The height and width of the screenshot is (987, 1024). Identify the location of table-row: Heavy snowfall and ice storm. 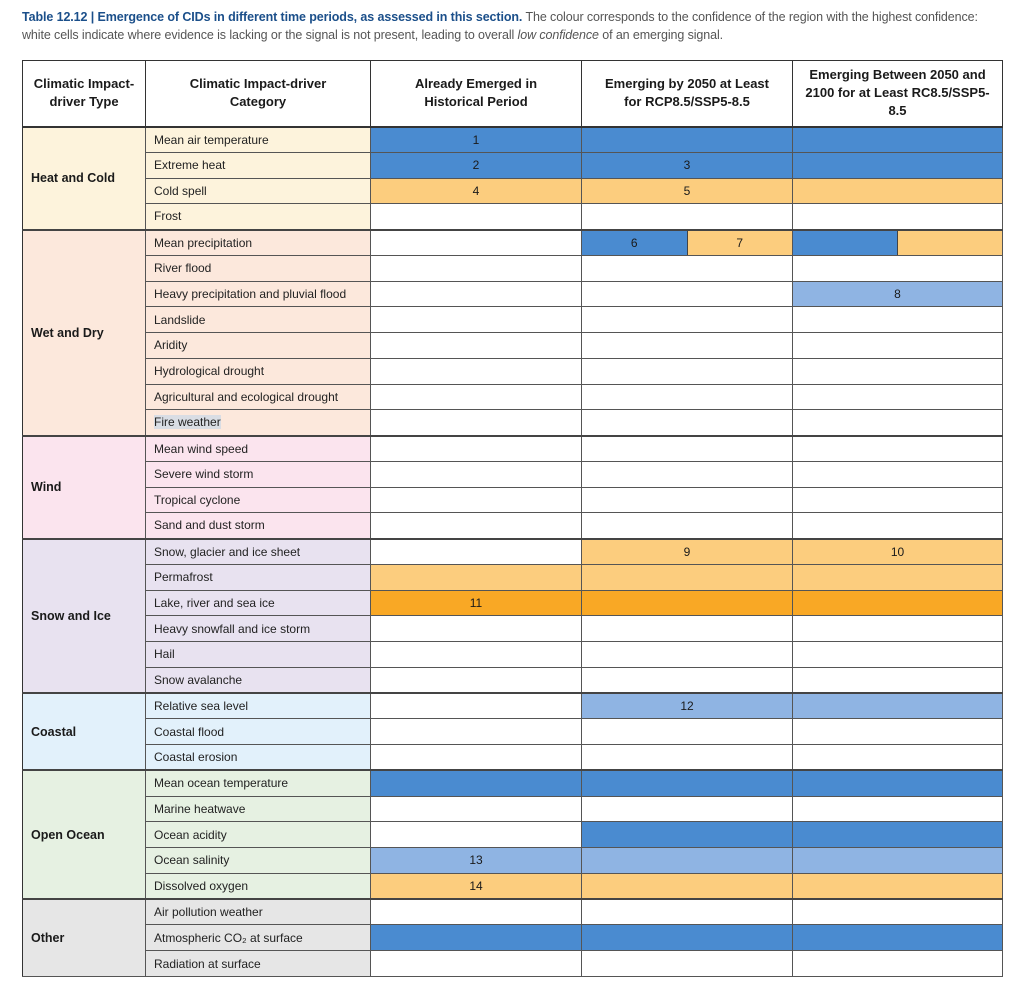
(513, 628).